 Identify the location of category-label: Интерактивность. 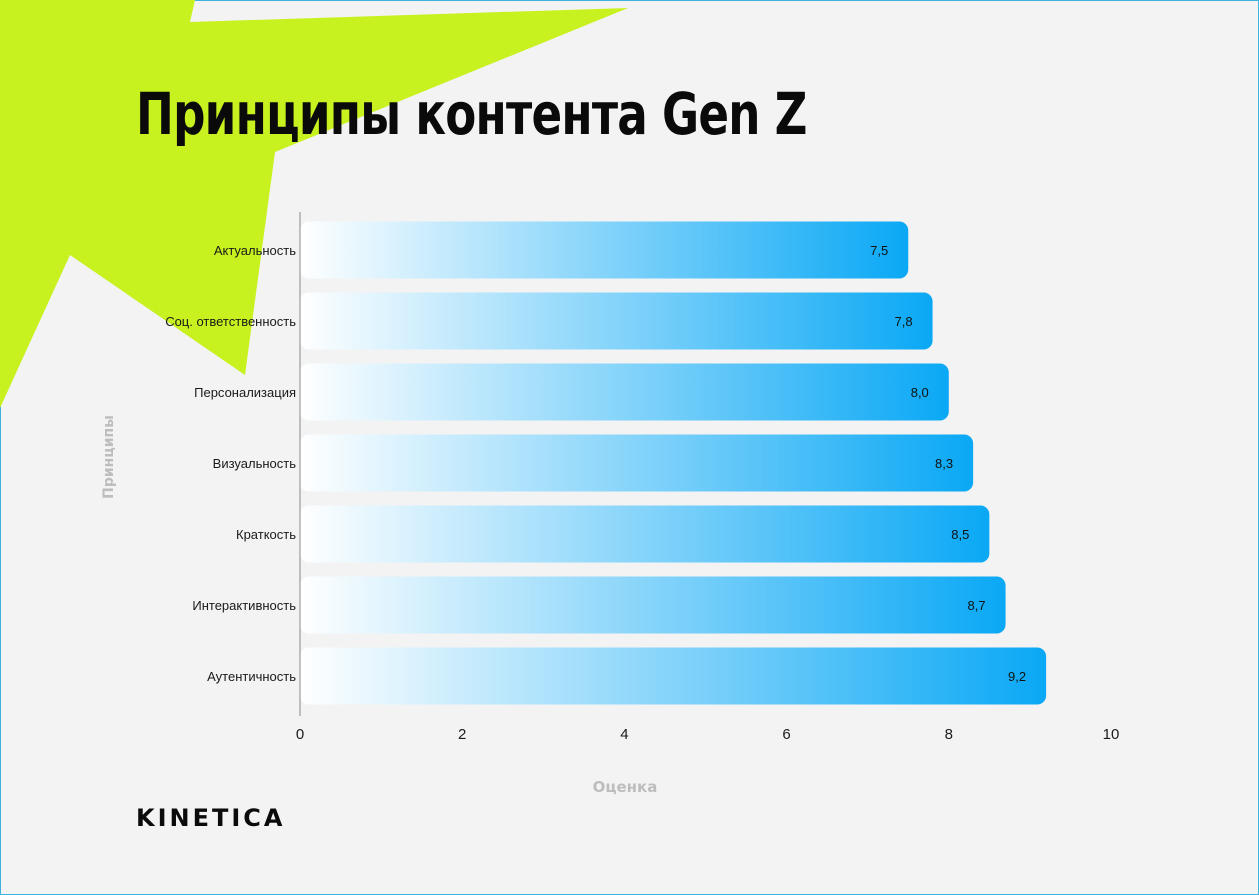
(244, 605).